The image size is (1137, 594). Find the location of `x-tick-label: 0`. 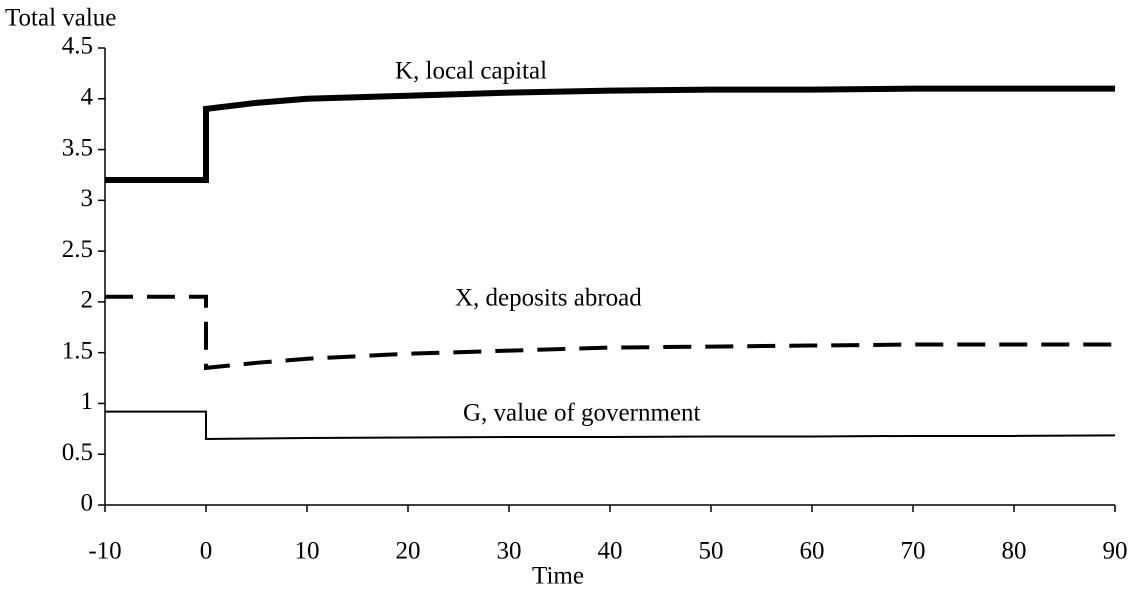

x-tick-label: 0 is located at coordinates (206, 551).